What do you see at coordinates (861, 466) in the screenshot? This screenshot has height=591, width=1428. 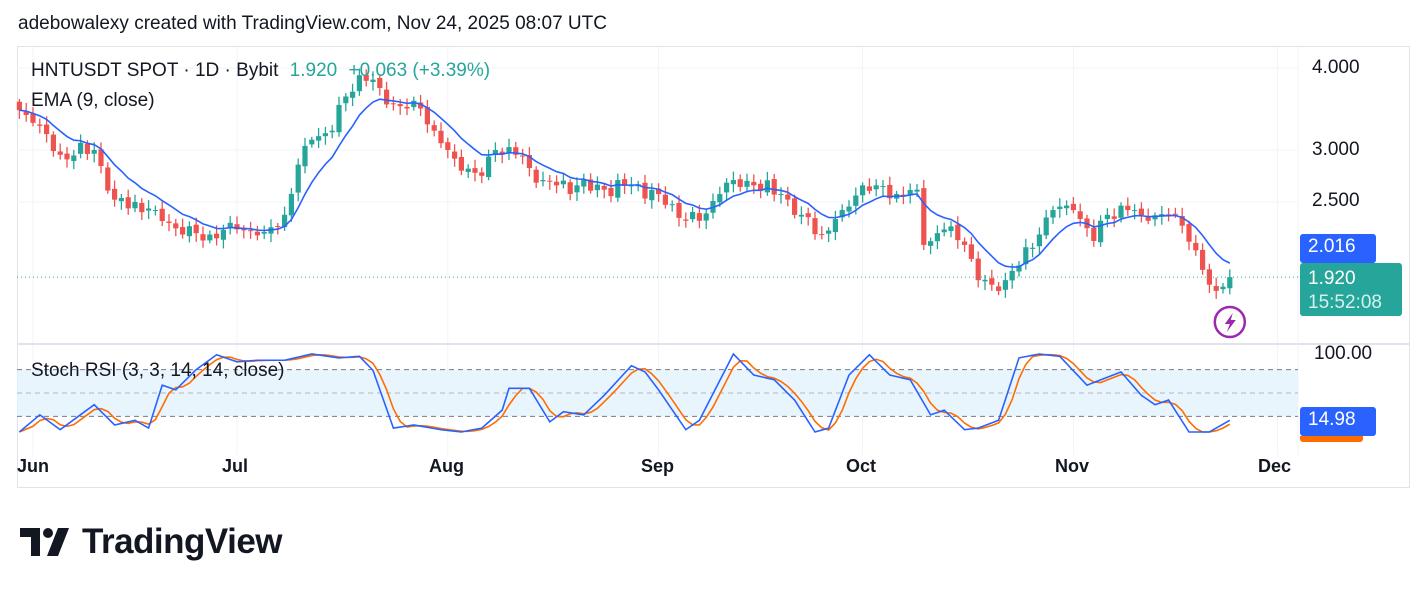 I see `time-tick: Oct` at bounding box center [861, 466].